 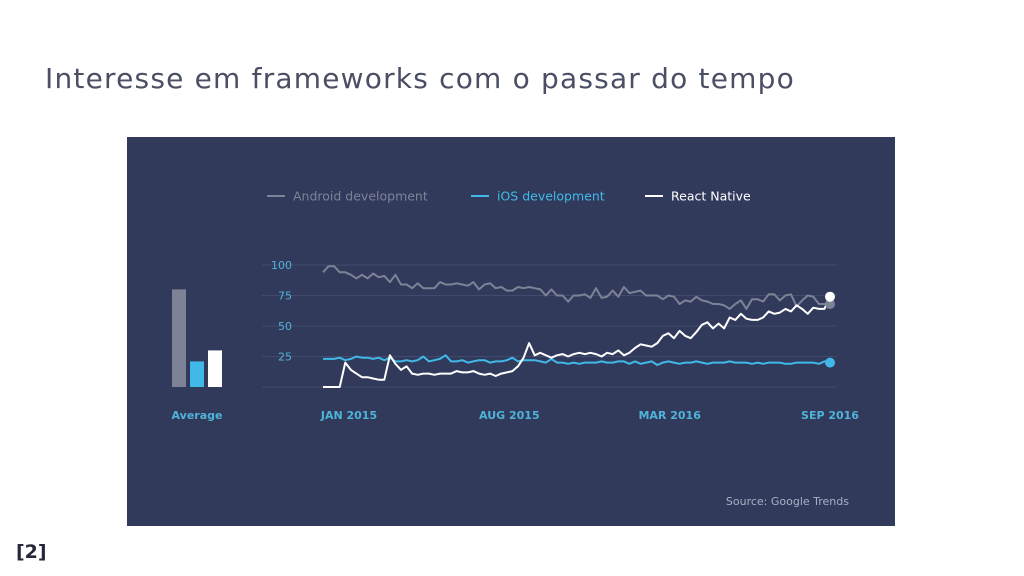 I want to click on source-label: Source: Google Trends, so click(x=787, y=501).